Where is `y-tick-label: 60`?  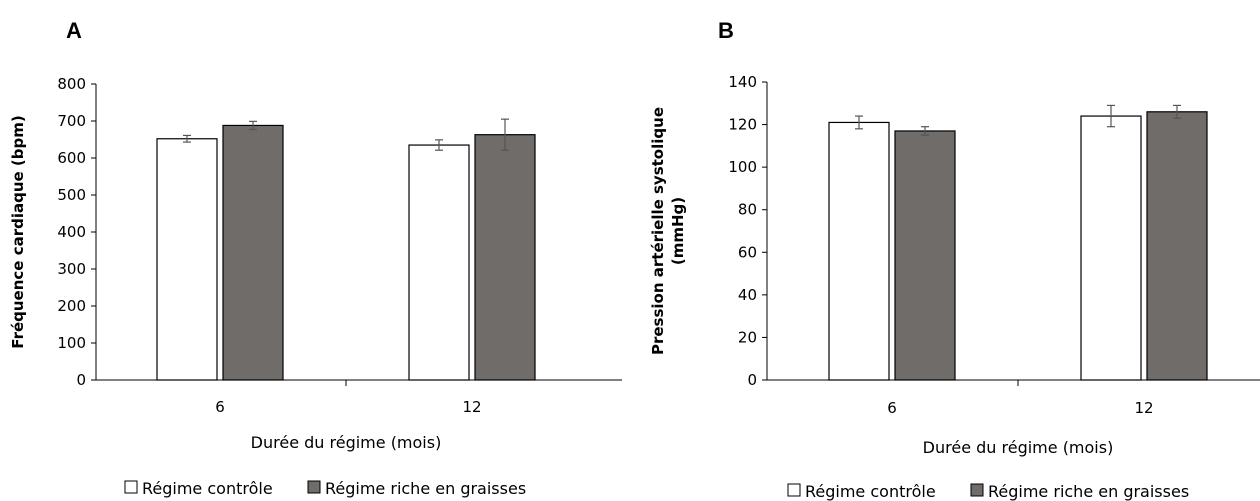 y-tick-label: 60 is located at coordinates (747, 252).